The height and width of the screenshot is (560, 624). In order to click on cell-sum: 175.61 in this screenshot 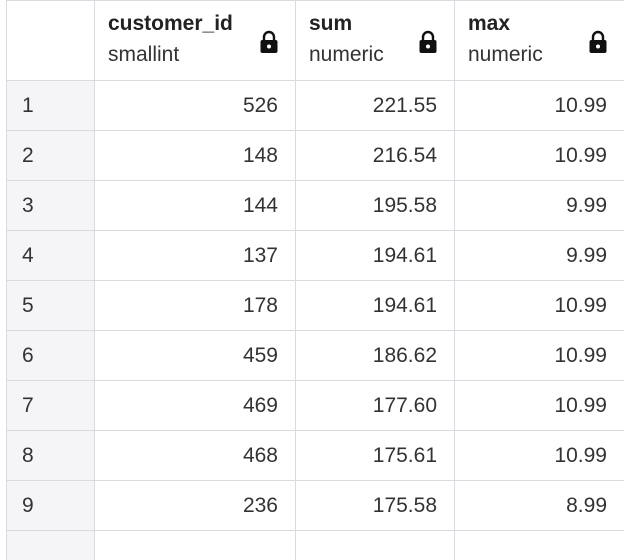, I will do `click(375, 456)`.